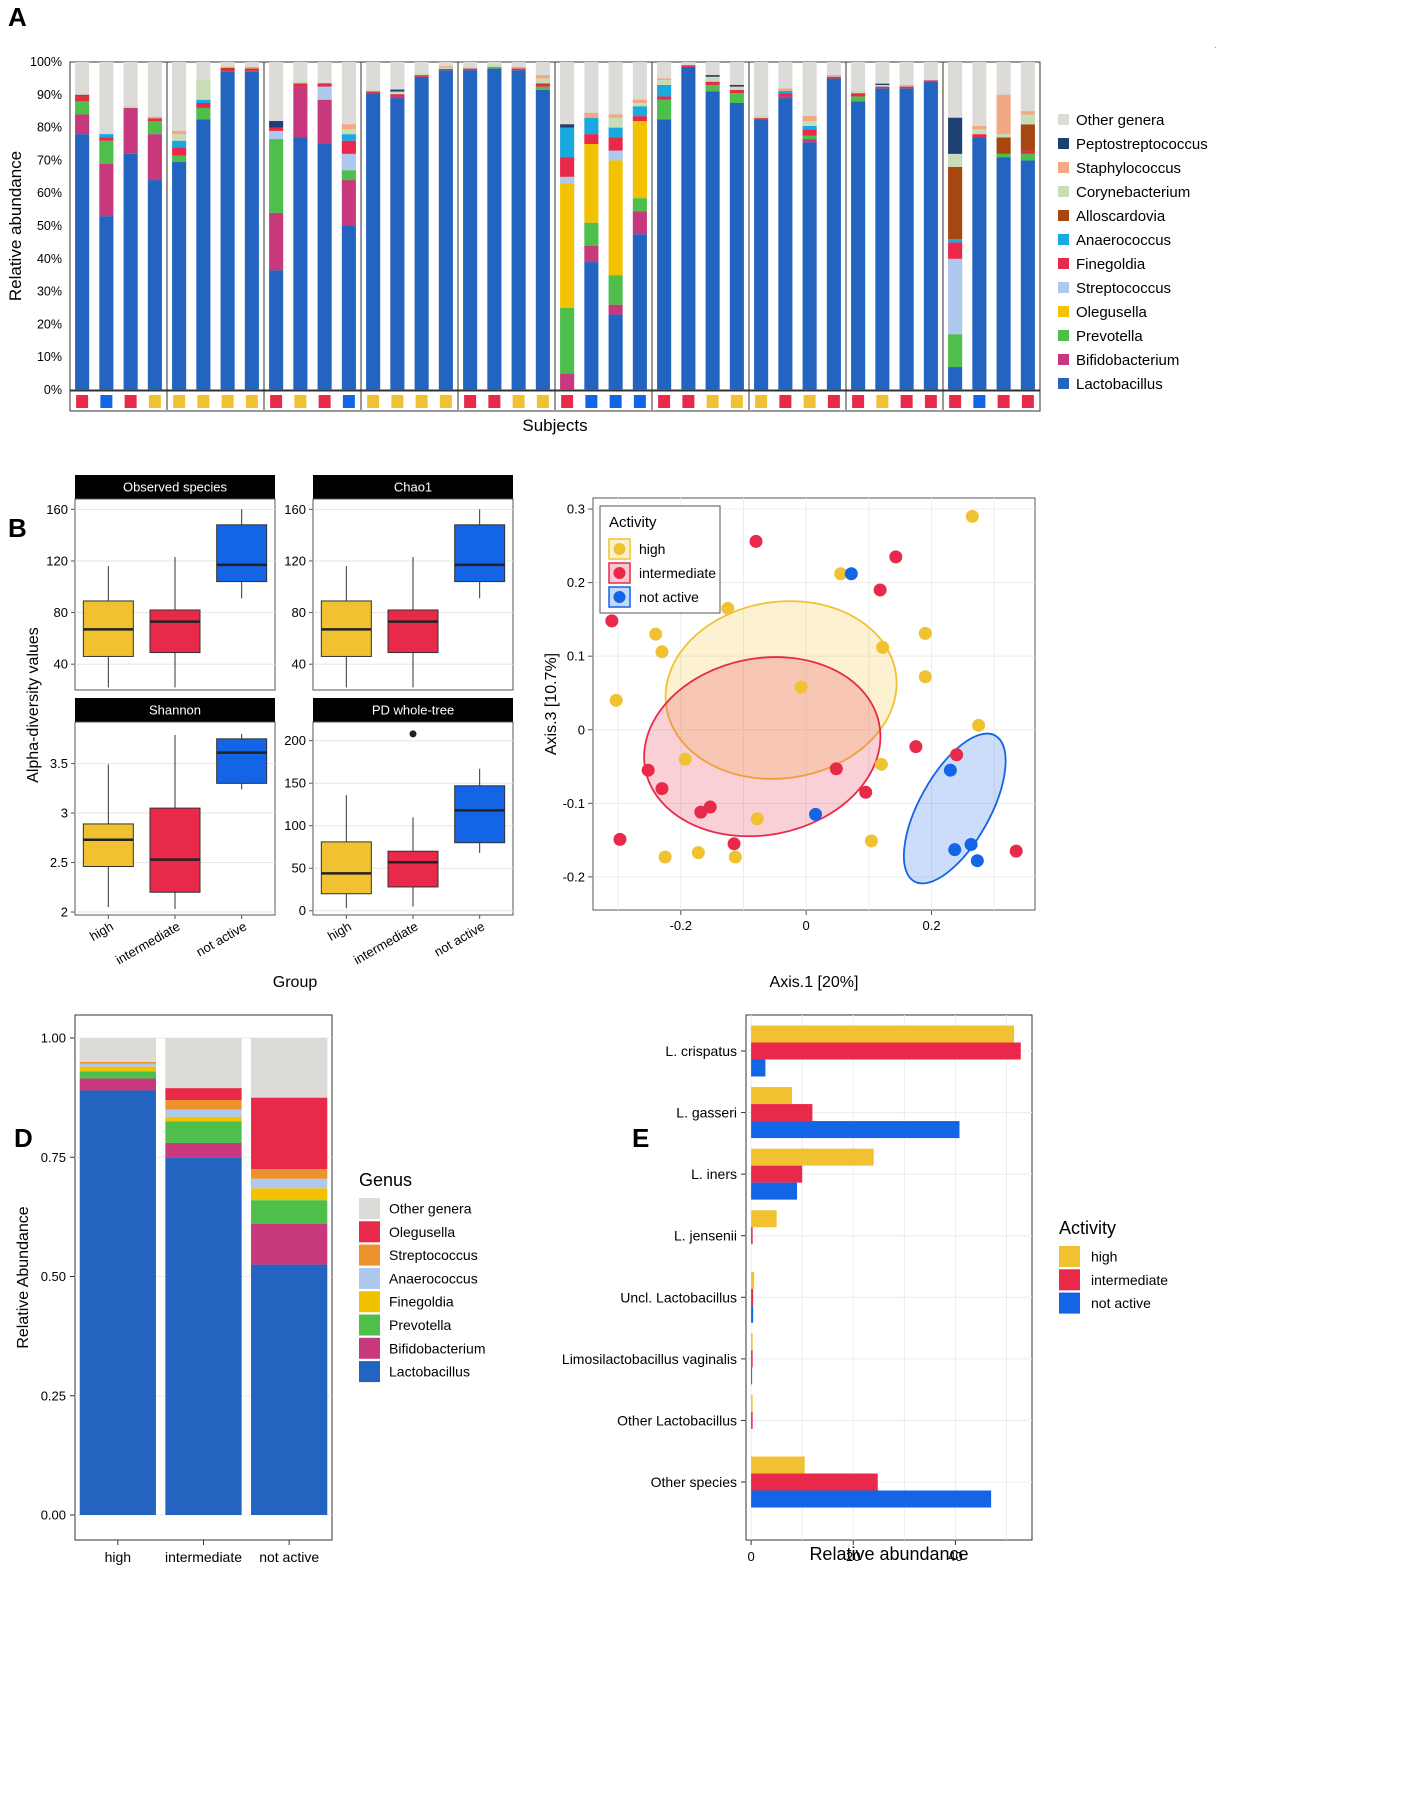  Describe the element at coordinates (413, 710) in the screenshot. I see `panel-b-facet-strip` at that location.